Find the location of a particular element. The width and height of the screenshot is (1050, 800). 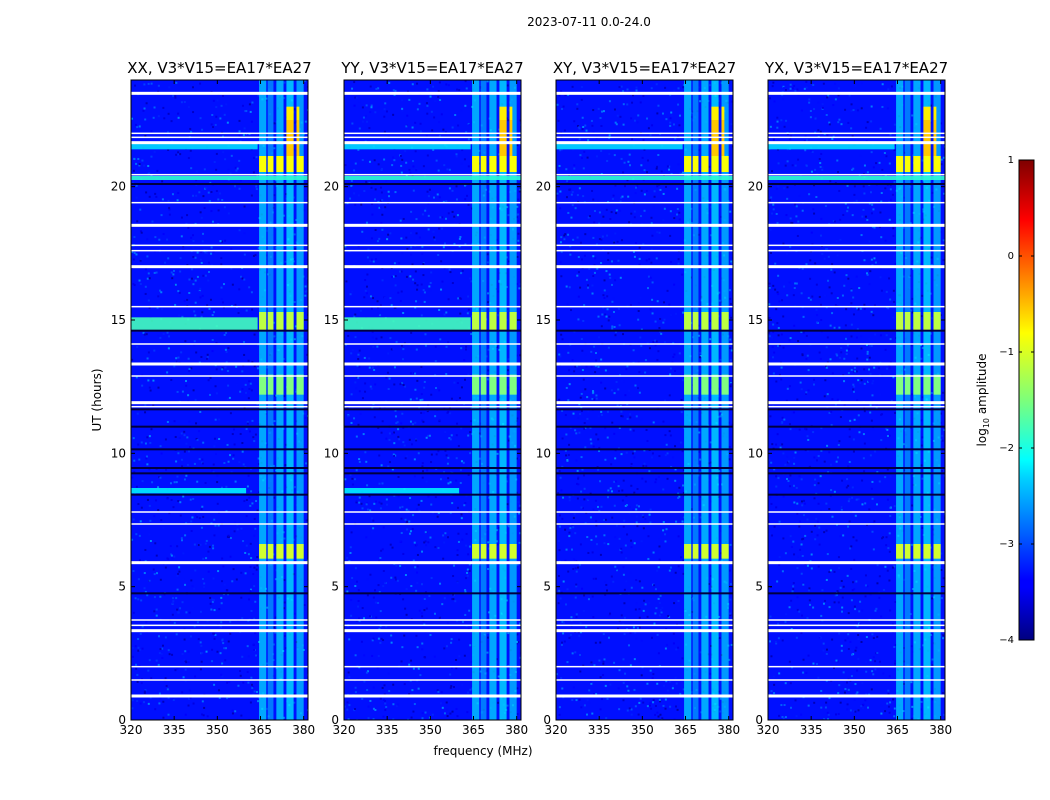

y-tick-label: 15 is located at coordinates (331, 320).